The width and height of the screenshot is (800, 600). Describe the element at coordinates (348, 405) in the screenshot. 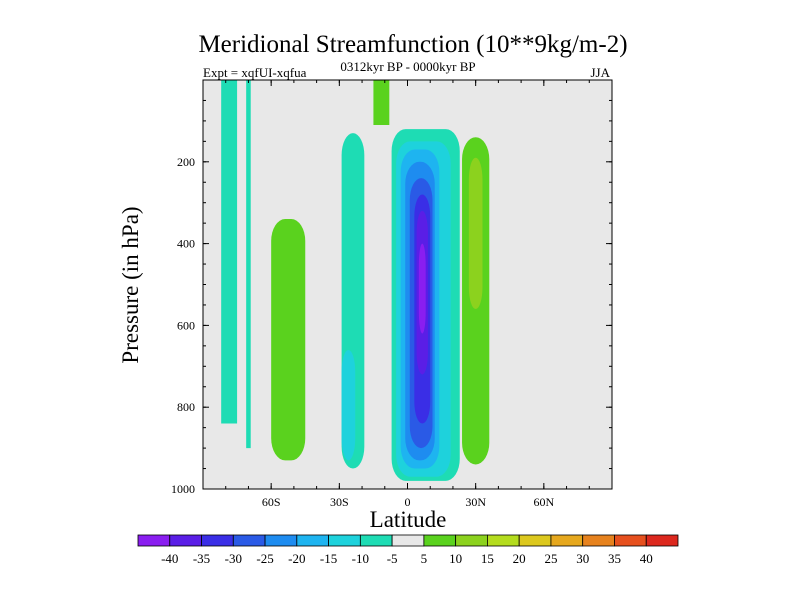

I see `contour-region-sh-subtropical-core` at that location.